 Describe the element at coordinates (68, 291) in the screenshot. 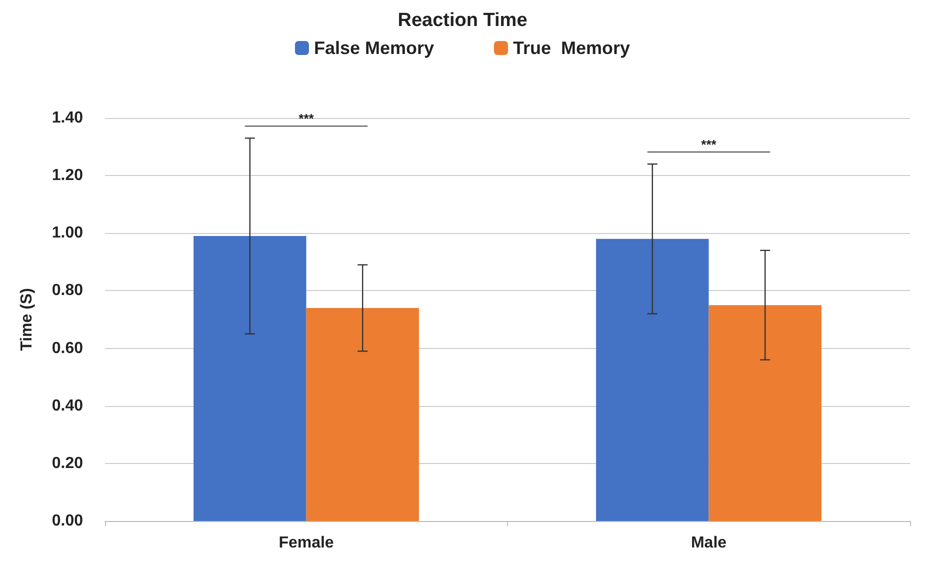

I see `y-tick-label: 0.80` at that location.